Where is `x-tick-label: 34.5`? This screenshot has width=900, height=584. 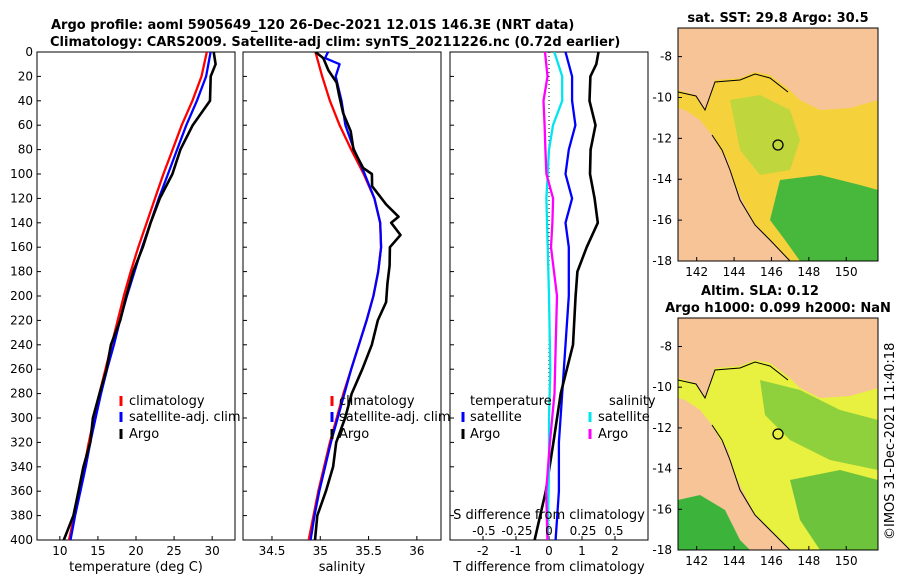
x-tick-label: 34.5 is located at coordinates (272, 551).